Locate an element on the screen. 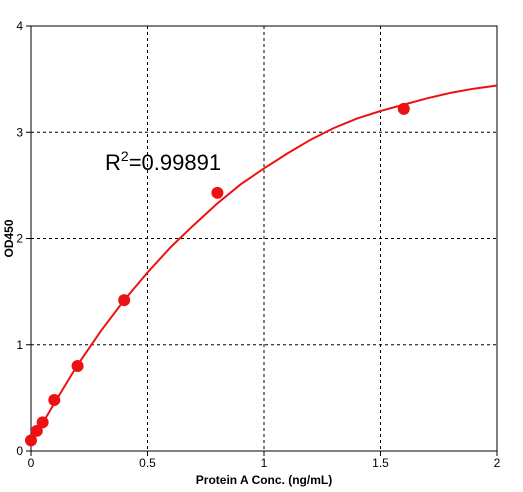 This screenshot has height=492, width=523. x-tick-label: 1 is located at coordinates (264, 463).